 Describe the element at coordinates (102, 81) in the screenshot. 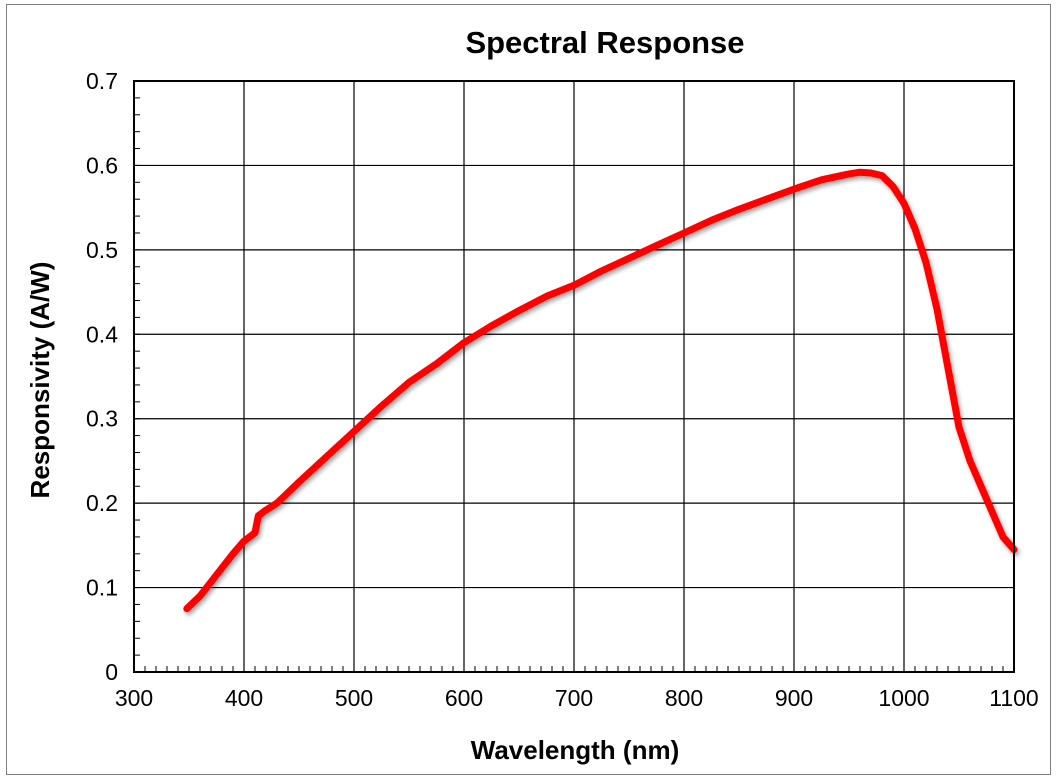

I see `y-tick-label: 0.7` at that location.